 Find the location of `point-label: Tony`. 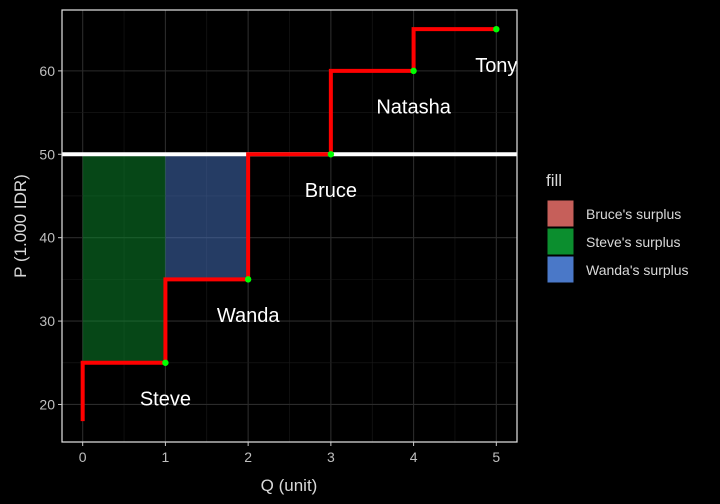

point-label: Tony is located at coordinates (496, 66).